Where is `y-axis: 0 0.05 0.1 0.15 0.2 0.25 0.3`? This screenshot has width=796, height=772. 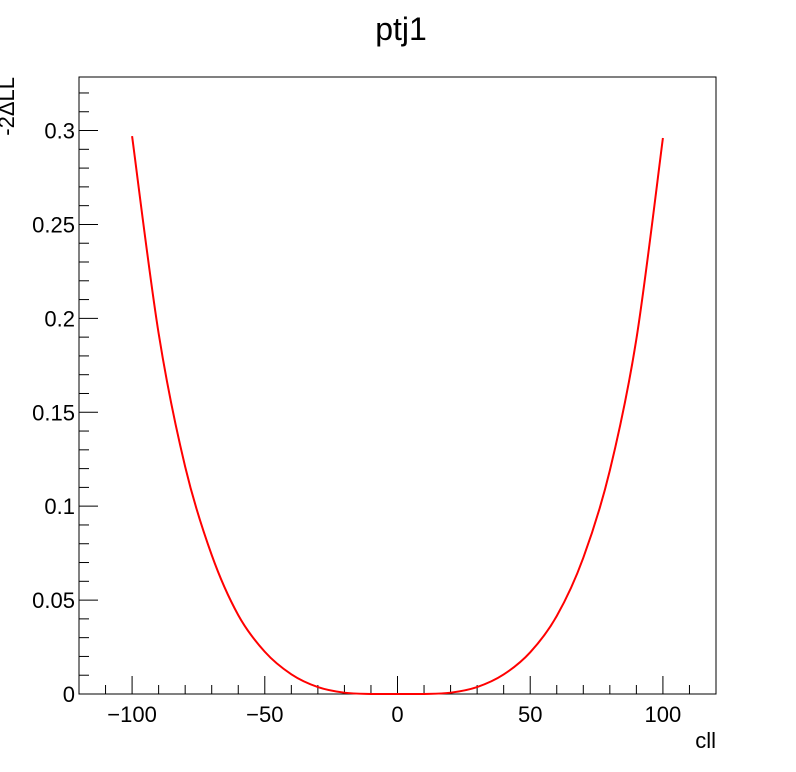 y-axis: 0 0.05 0.1 0.15 0.2 0.25 0.3 is located at coordinates (65, 413).